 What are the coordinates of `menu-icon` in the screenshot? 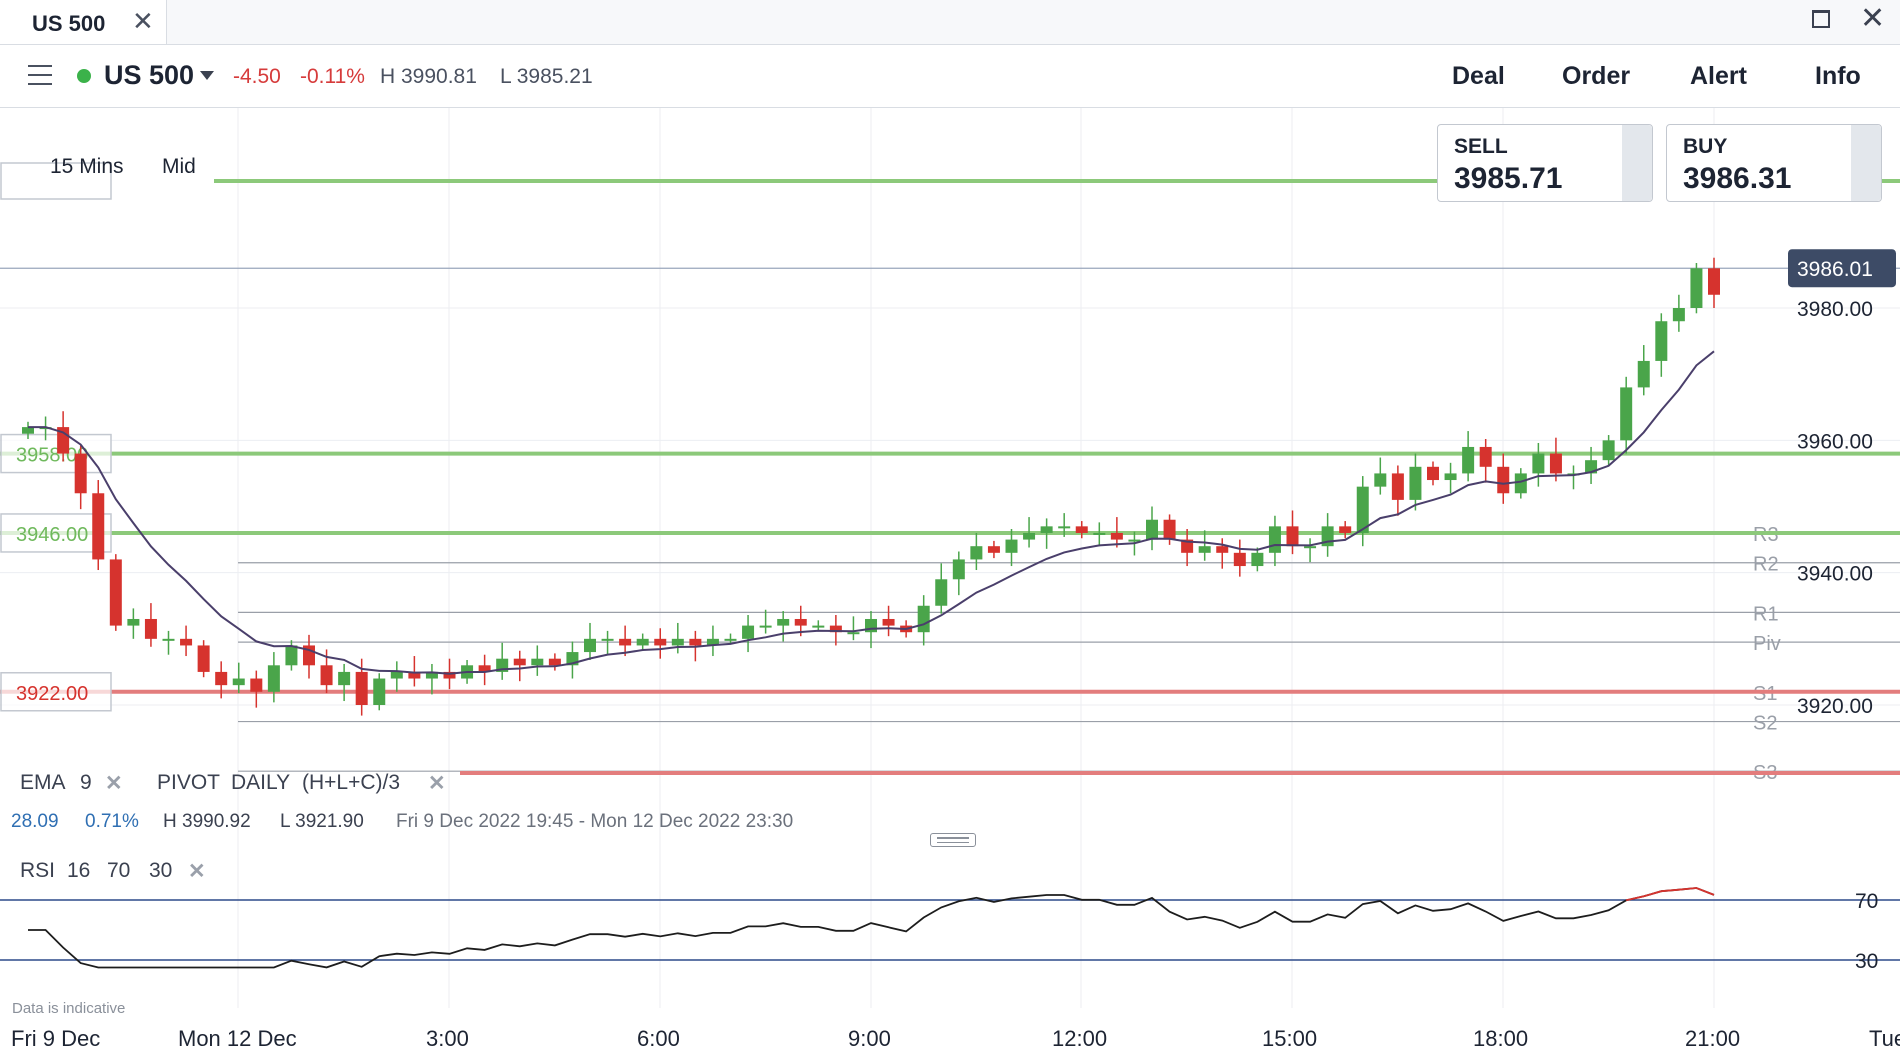 It's located at (40, 75).